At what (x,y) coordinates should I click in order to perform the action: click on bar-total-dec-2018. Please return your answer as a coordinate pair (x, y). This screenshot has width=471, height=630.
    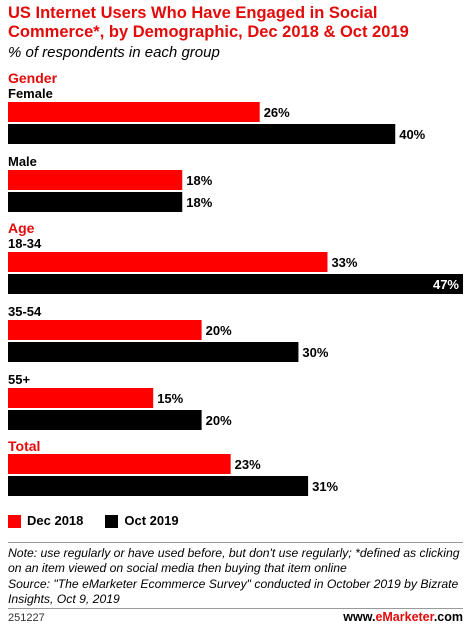
    Looking at the image, I should click on (119, 464).